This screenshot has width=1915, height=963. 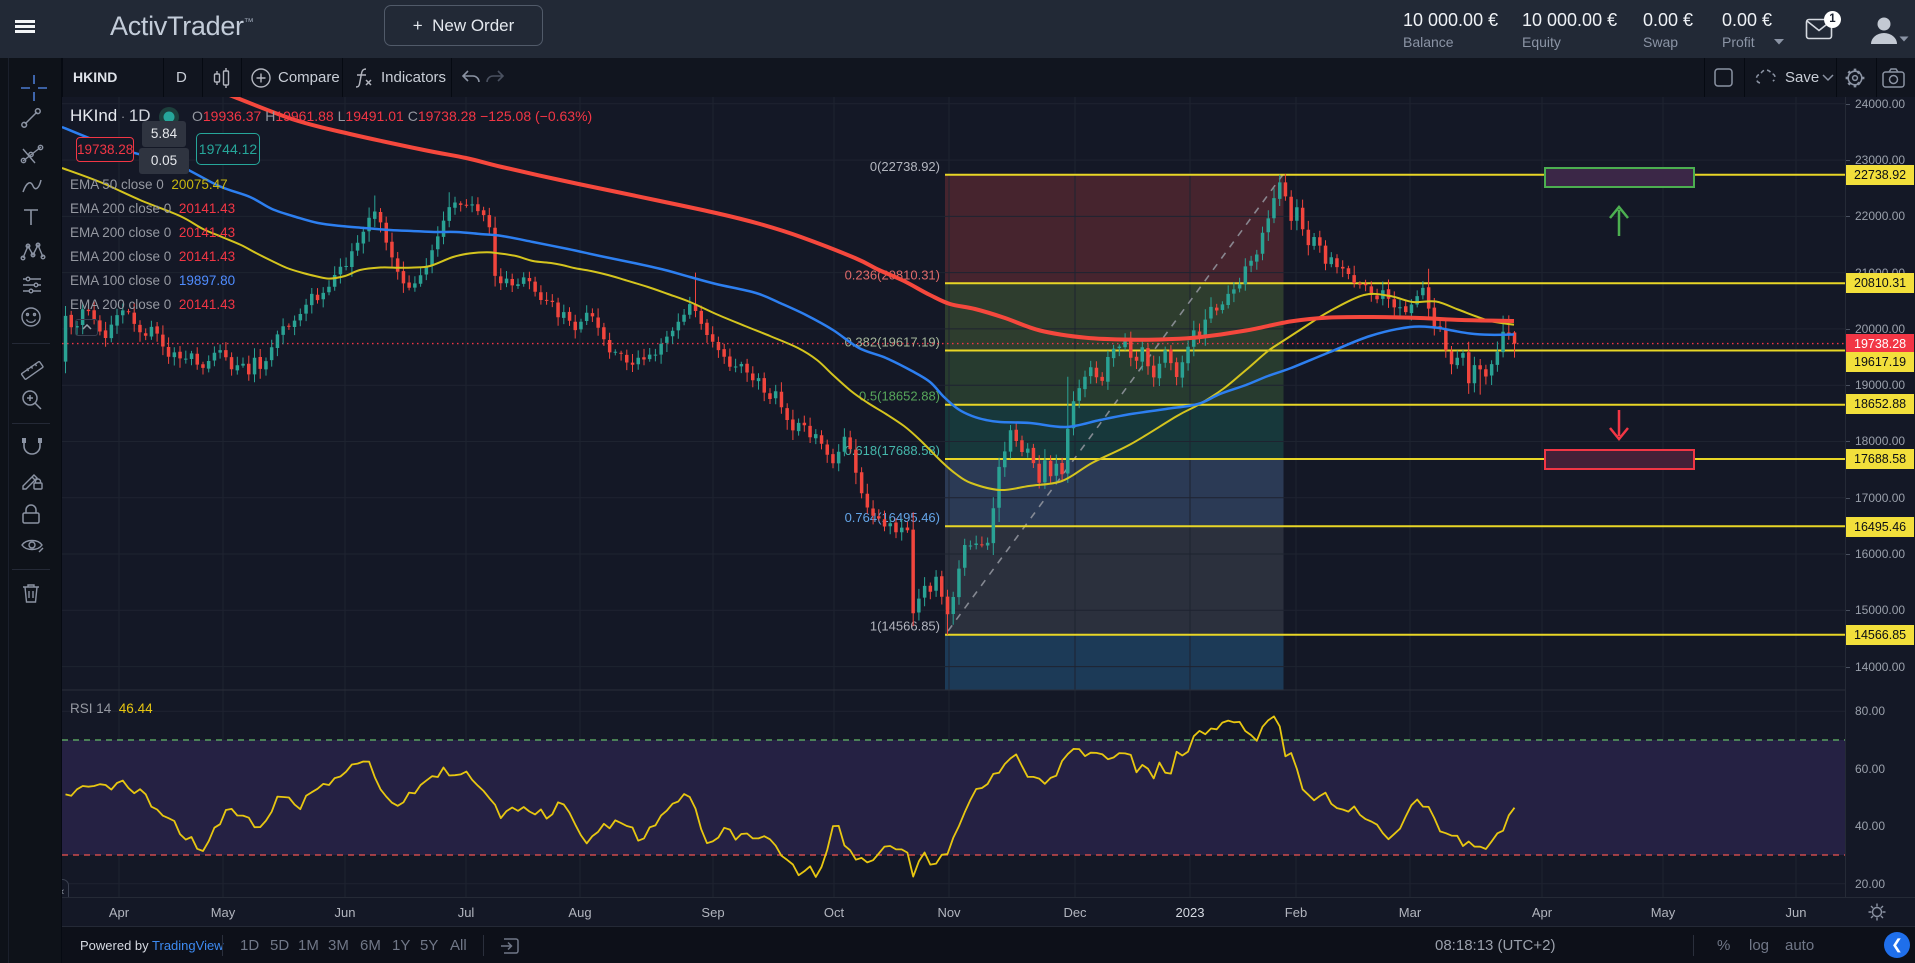 I want to click on svg-text: 0.764(16495.46), so click(x=892, y=517).